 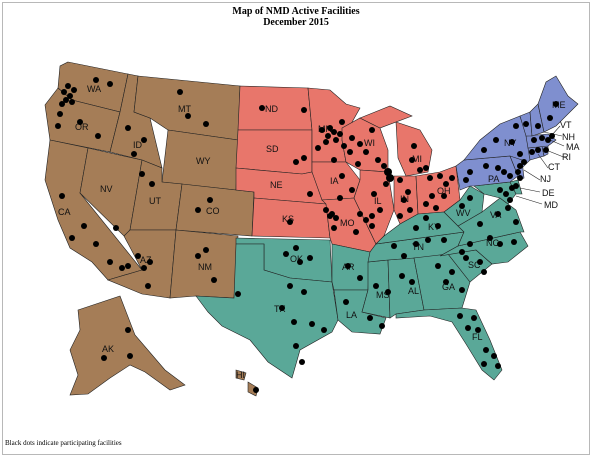 What do you see at coordinates (127, 345) in the screenshot?
I see `state-AK` at bounding box center [127, 345].